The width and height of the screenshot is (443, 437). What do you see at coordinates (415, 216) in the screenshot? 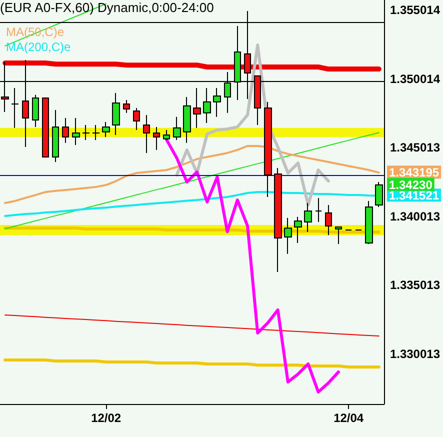
I see `y-tick-label: 1.340013` at bounding box center [415, 216].